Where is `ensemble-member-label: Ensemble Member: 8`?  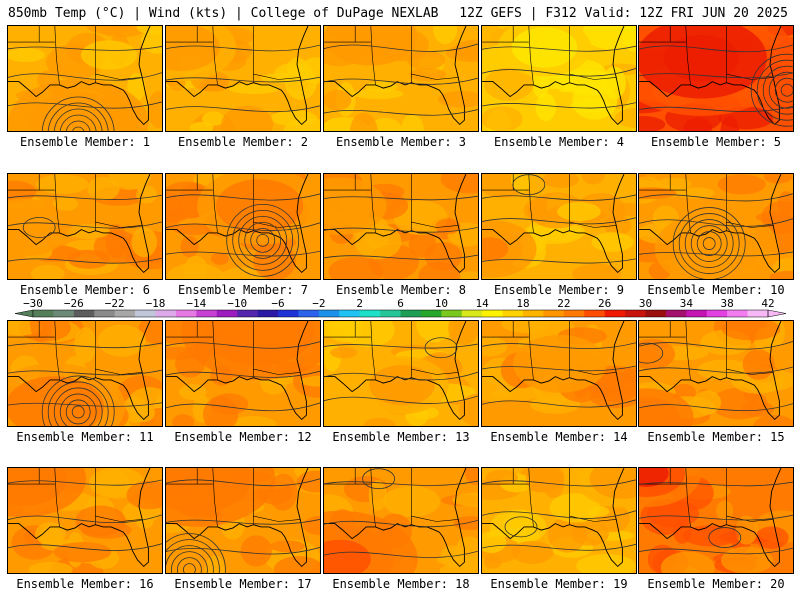 ensemble-member-label: Ensemble Member: 8 is located at coordinates (401, 290).